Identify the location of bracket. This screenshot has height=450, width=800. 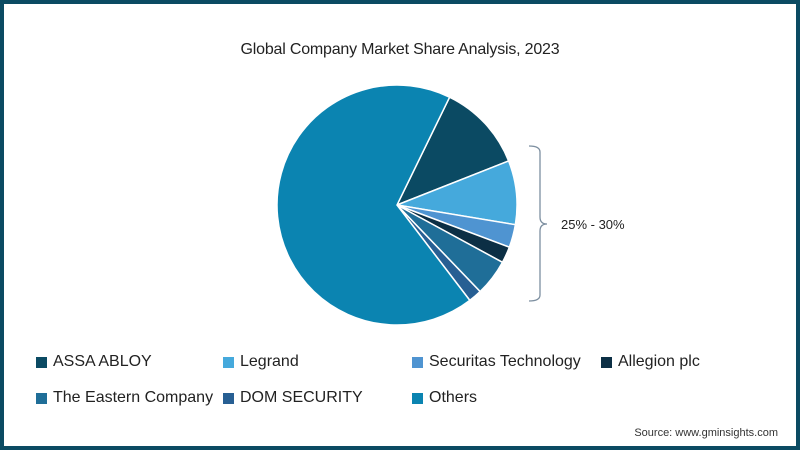
(538, 223).